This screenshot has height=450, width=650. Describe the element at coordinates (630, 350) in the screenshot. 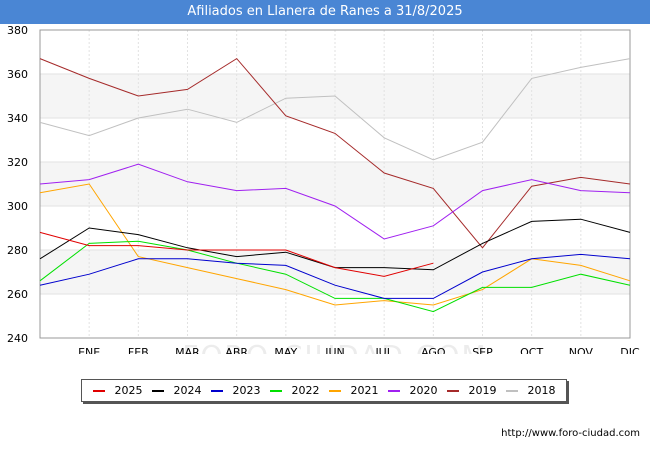

I see `x-tick-label: DIC` at that location.